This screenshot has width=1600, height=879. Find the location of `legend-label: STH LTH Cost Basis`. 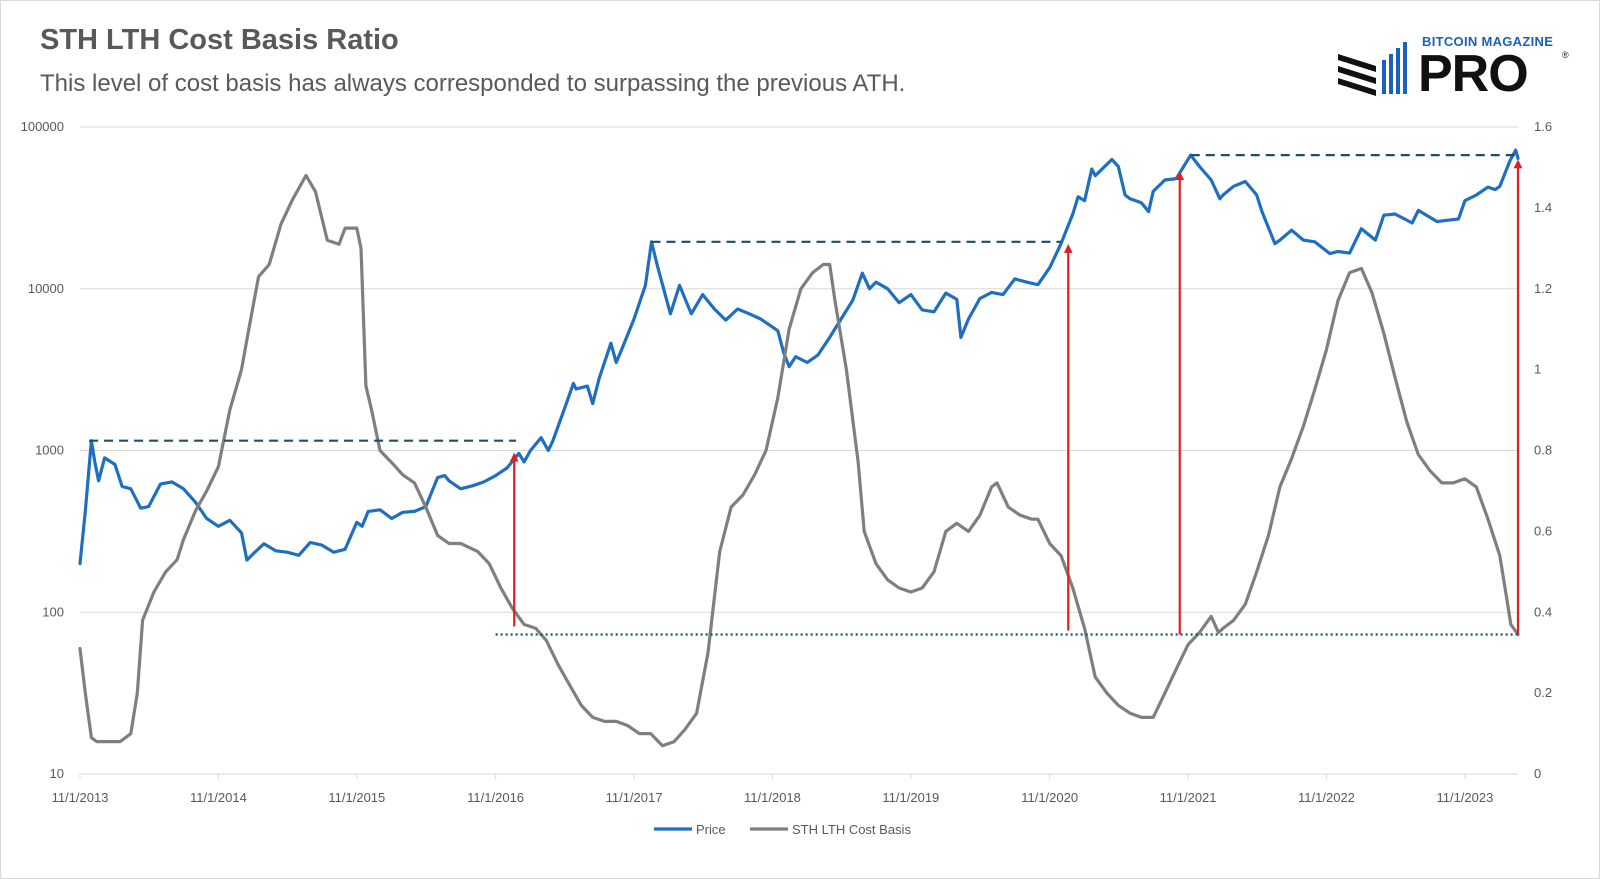

legend-label: STH LTH Cost Basis is located at coordinates (851, 829).